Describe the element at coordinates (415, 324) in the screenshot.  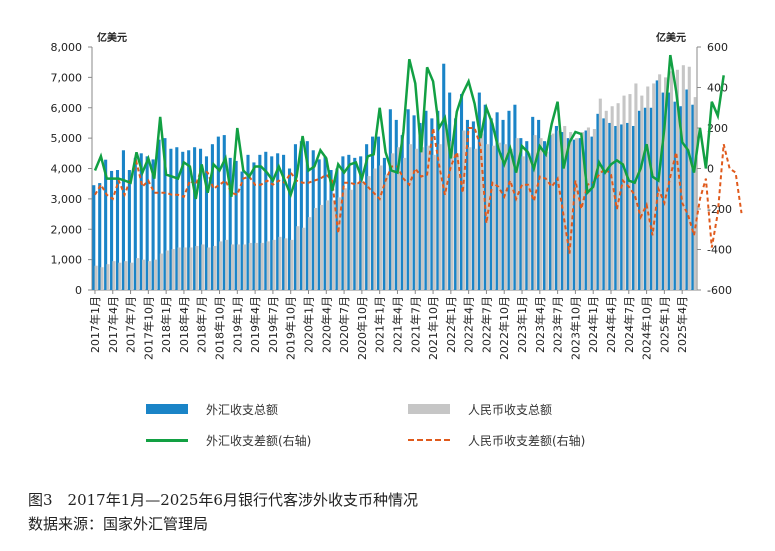
I see `x-tick-label: 2021年7月` at that location.